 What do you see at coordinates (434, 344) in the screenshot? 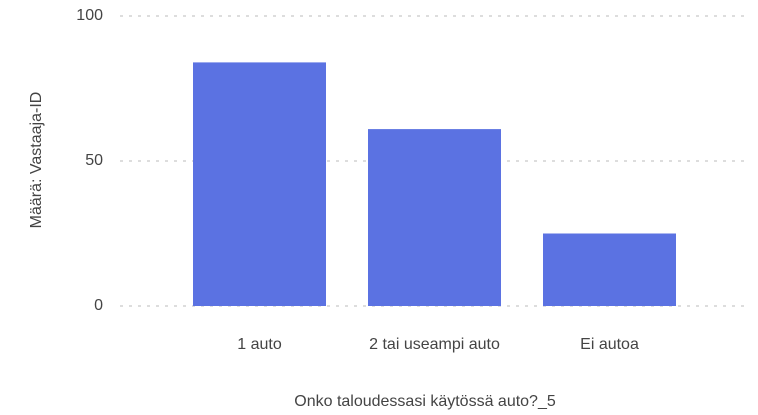
I see `x-tick-label: 2 tai useampi auto` at bounding box center [434, 344].